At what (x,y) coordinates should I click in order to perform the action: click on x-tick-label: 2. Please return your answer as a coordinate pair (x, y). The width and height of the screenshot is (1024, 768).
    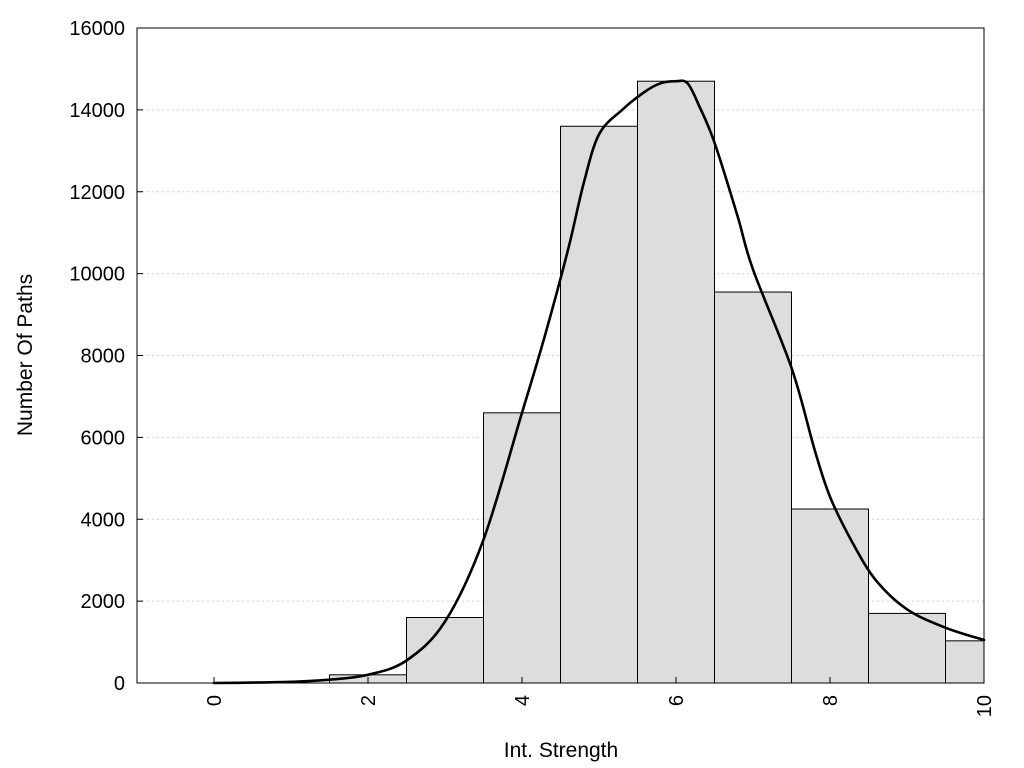
    Looking at the image, I should click on (369, 700).